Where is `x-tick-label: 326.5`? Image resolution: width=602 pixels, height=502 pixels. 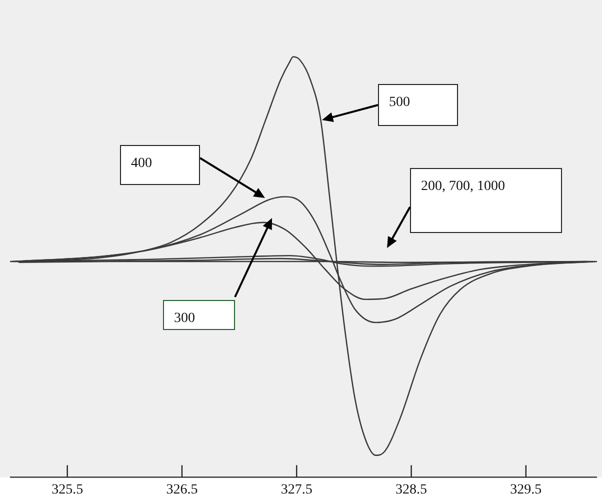
x-tick-label: 326.5 is located at coordinates (182, 490).